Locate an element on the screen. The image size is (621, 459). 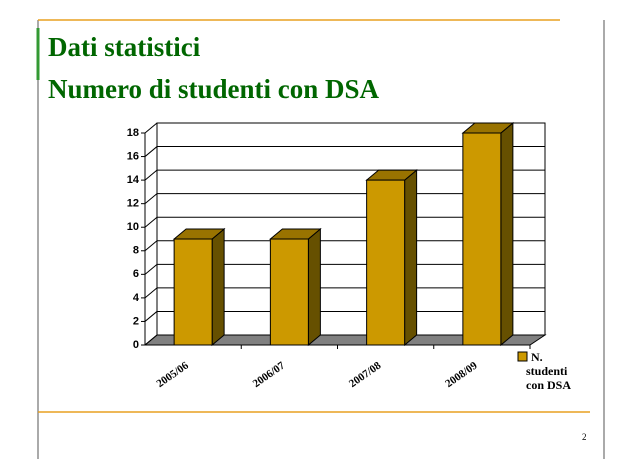
y-tick-label: 4 is located at coordinates (136, 298).